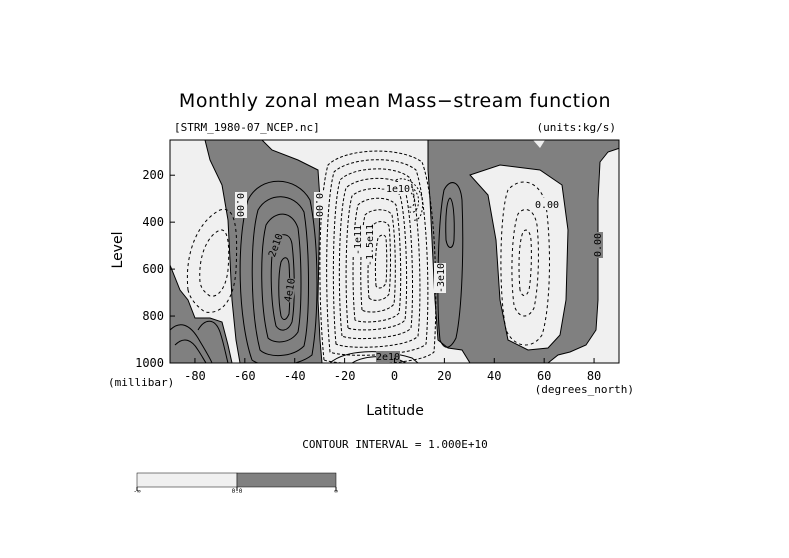 The height and width of the screenshot is (558, 789). I want to click on x-tick-label: 80, so click(594, 376).